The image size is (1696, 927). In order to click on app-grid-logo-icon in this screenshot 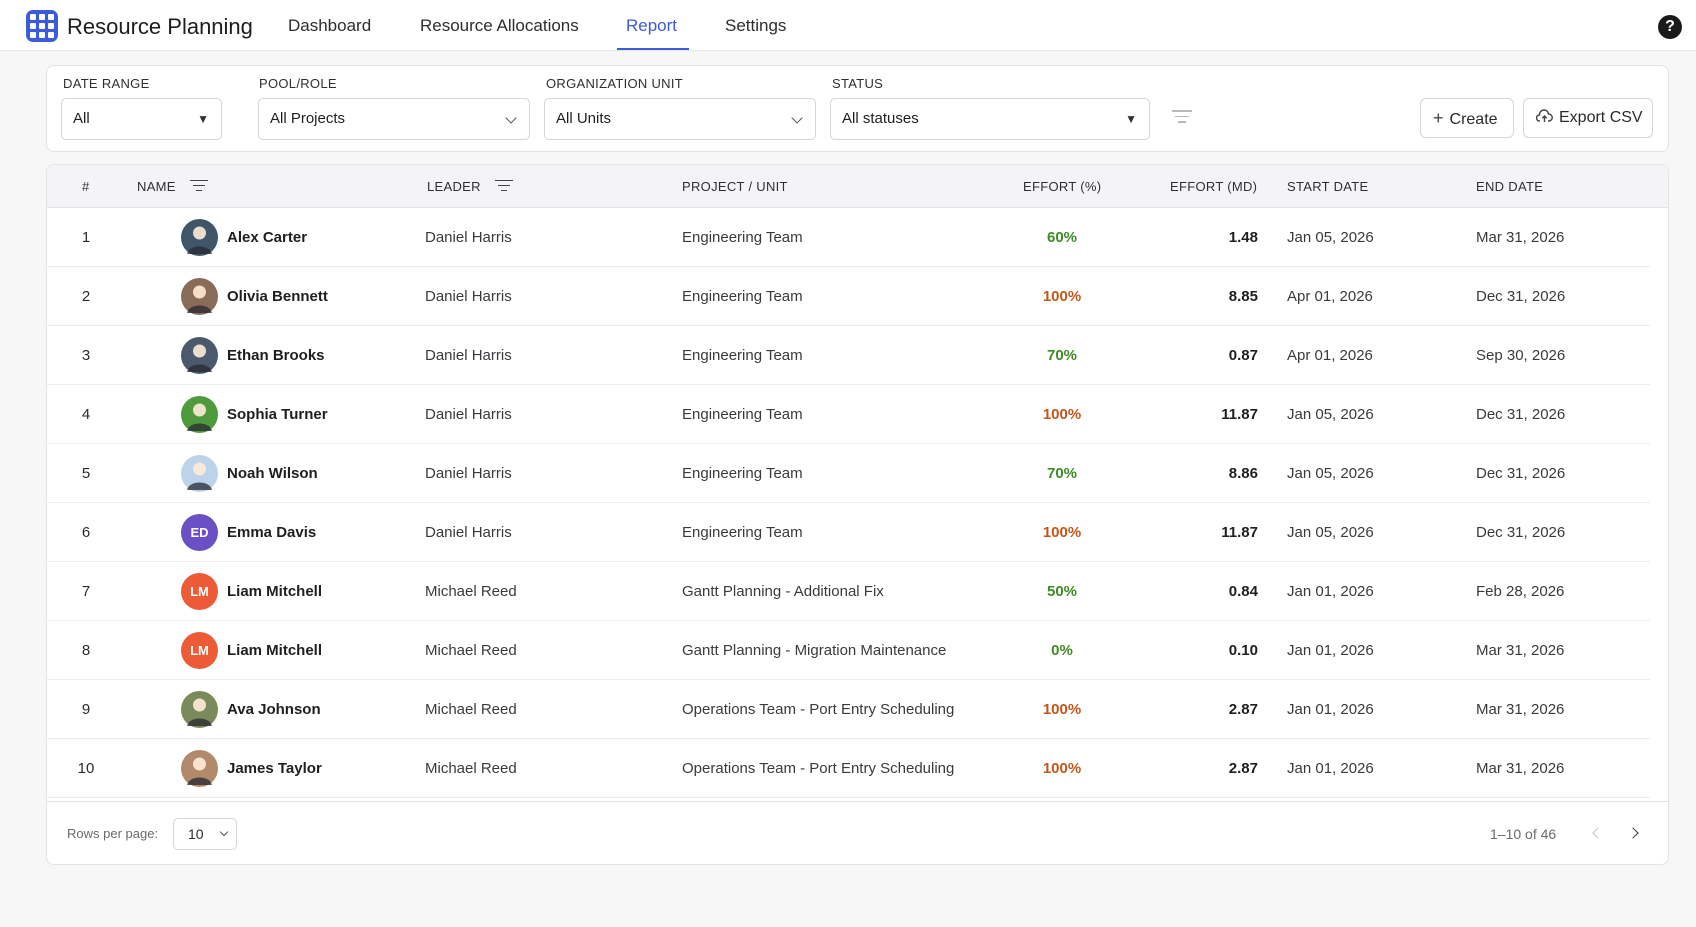, I will do `click(42, 26)`.